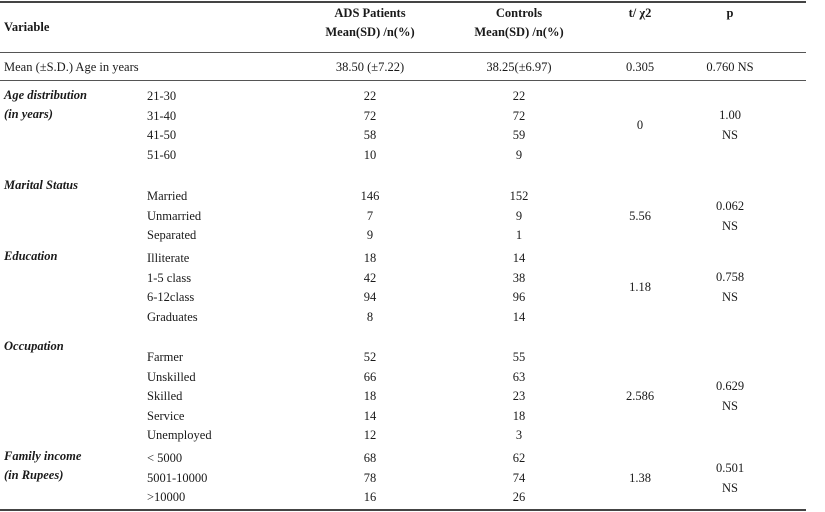 The image size is (825, 512). I want to click on category-label: Farmer, so click(165, 357).